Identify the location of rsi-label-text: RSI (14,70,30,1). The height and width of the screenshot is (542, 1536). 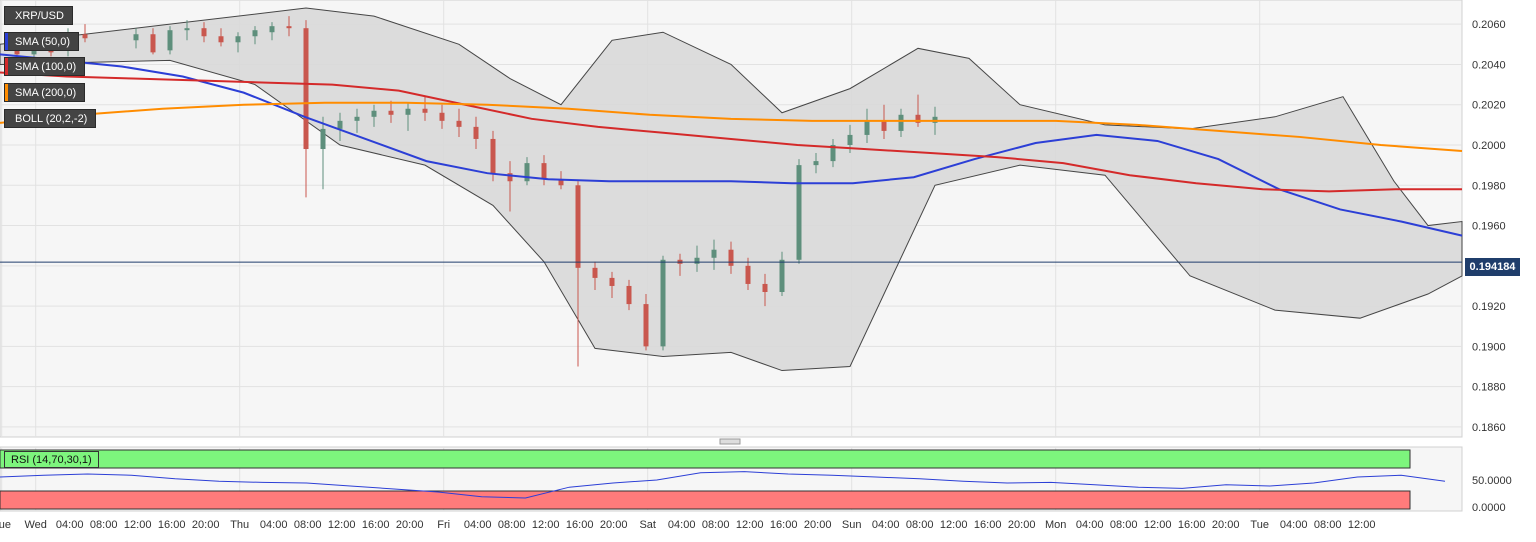
(51, 460).